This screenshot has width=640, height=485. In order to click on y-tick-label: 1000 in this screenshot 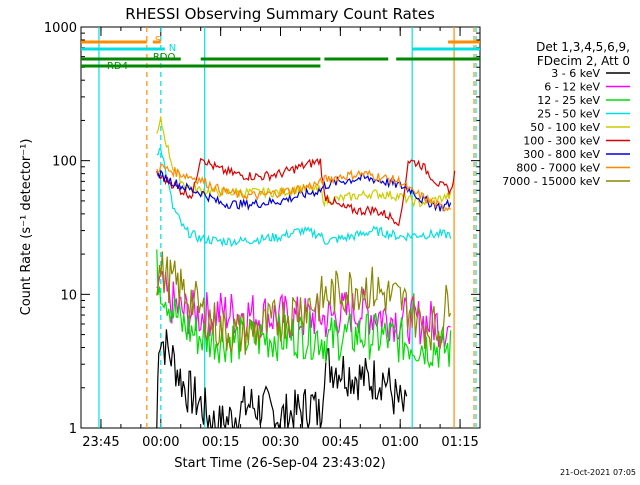, I will do `click(60, 28)`.